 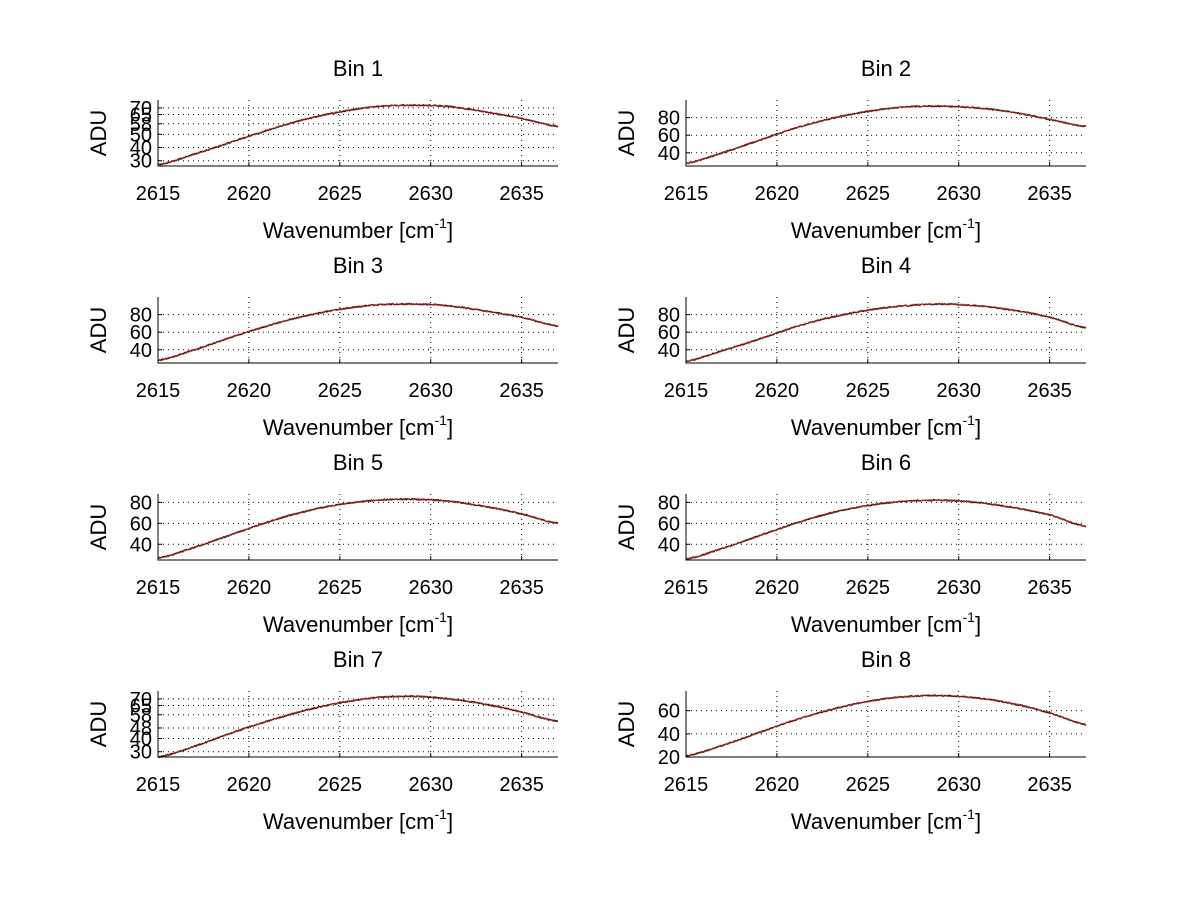 What do you see at coordinates (669, 758) in the screenshot?
I see `y-tick-label: 20` at bounding box center [669, 758].